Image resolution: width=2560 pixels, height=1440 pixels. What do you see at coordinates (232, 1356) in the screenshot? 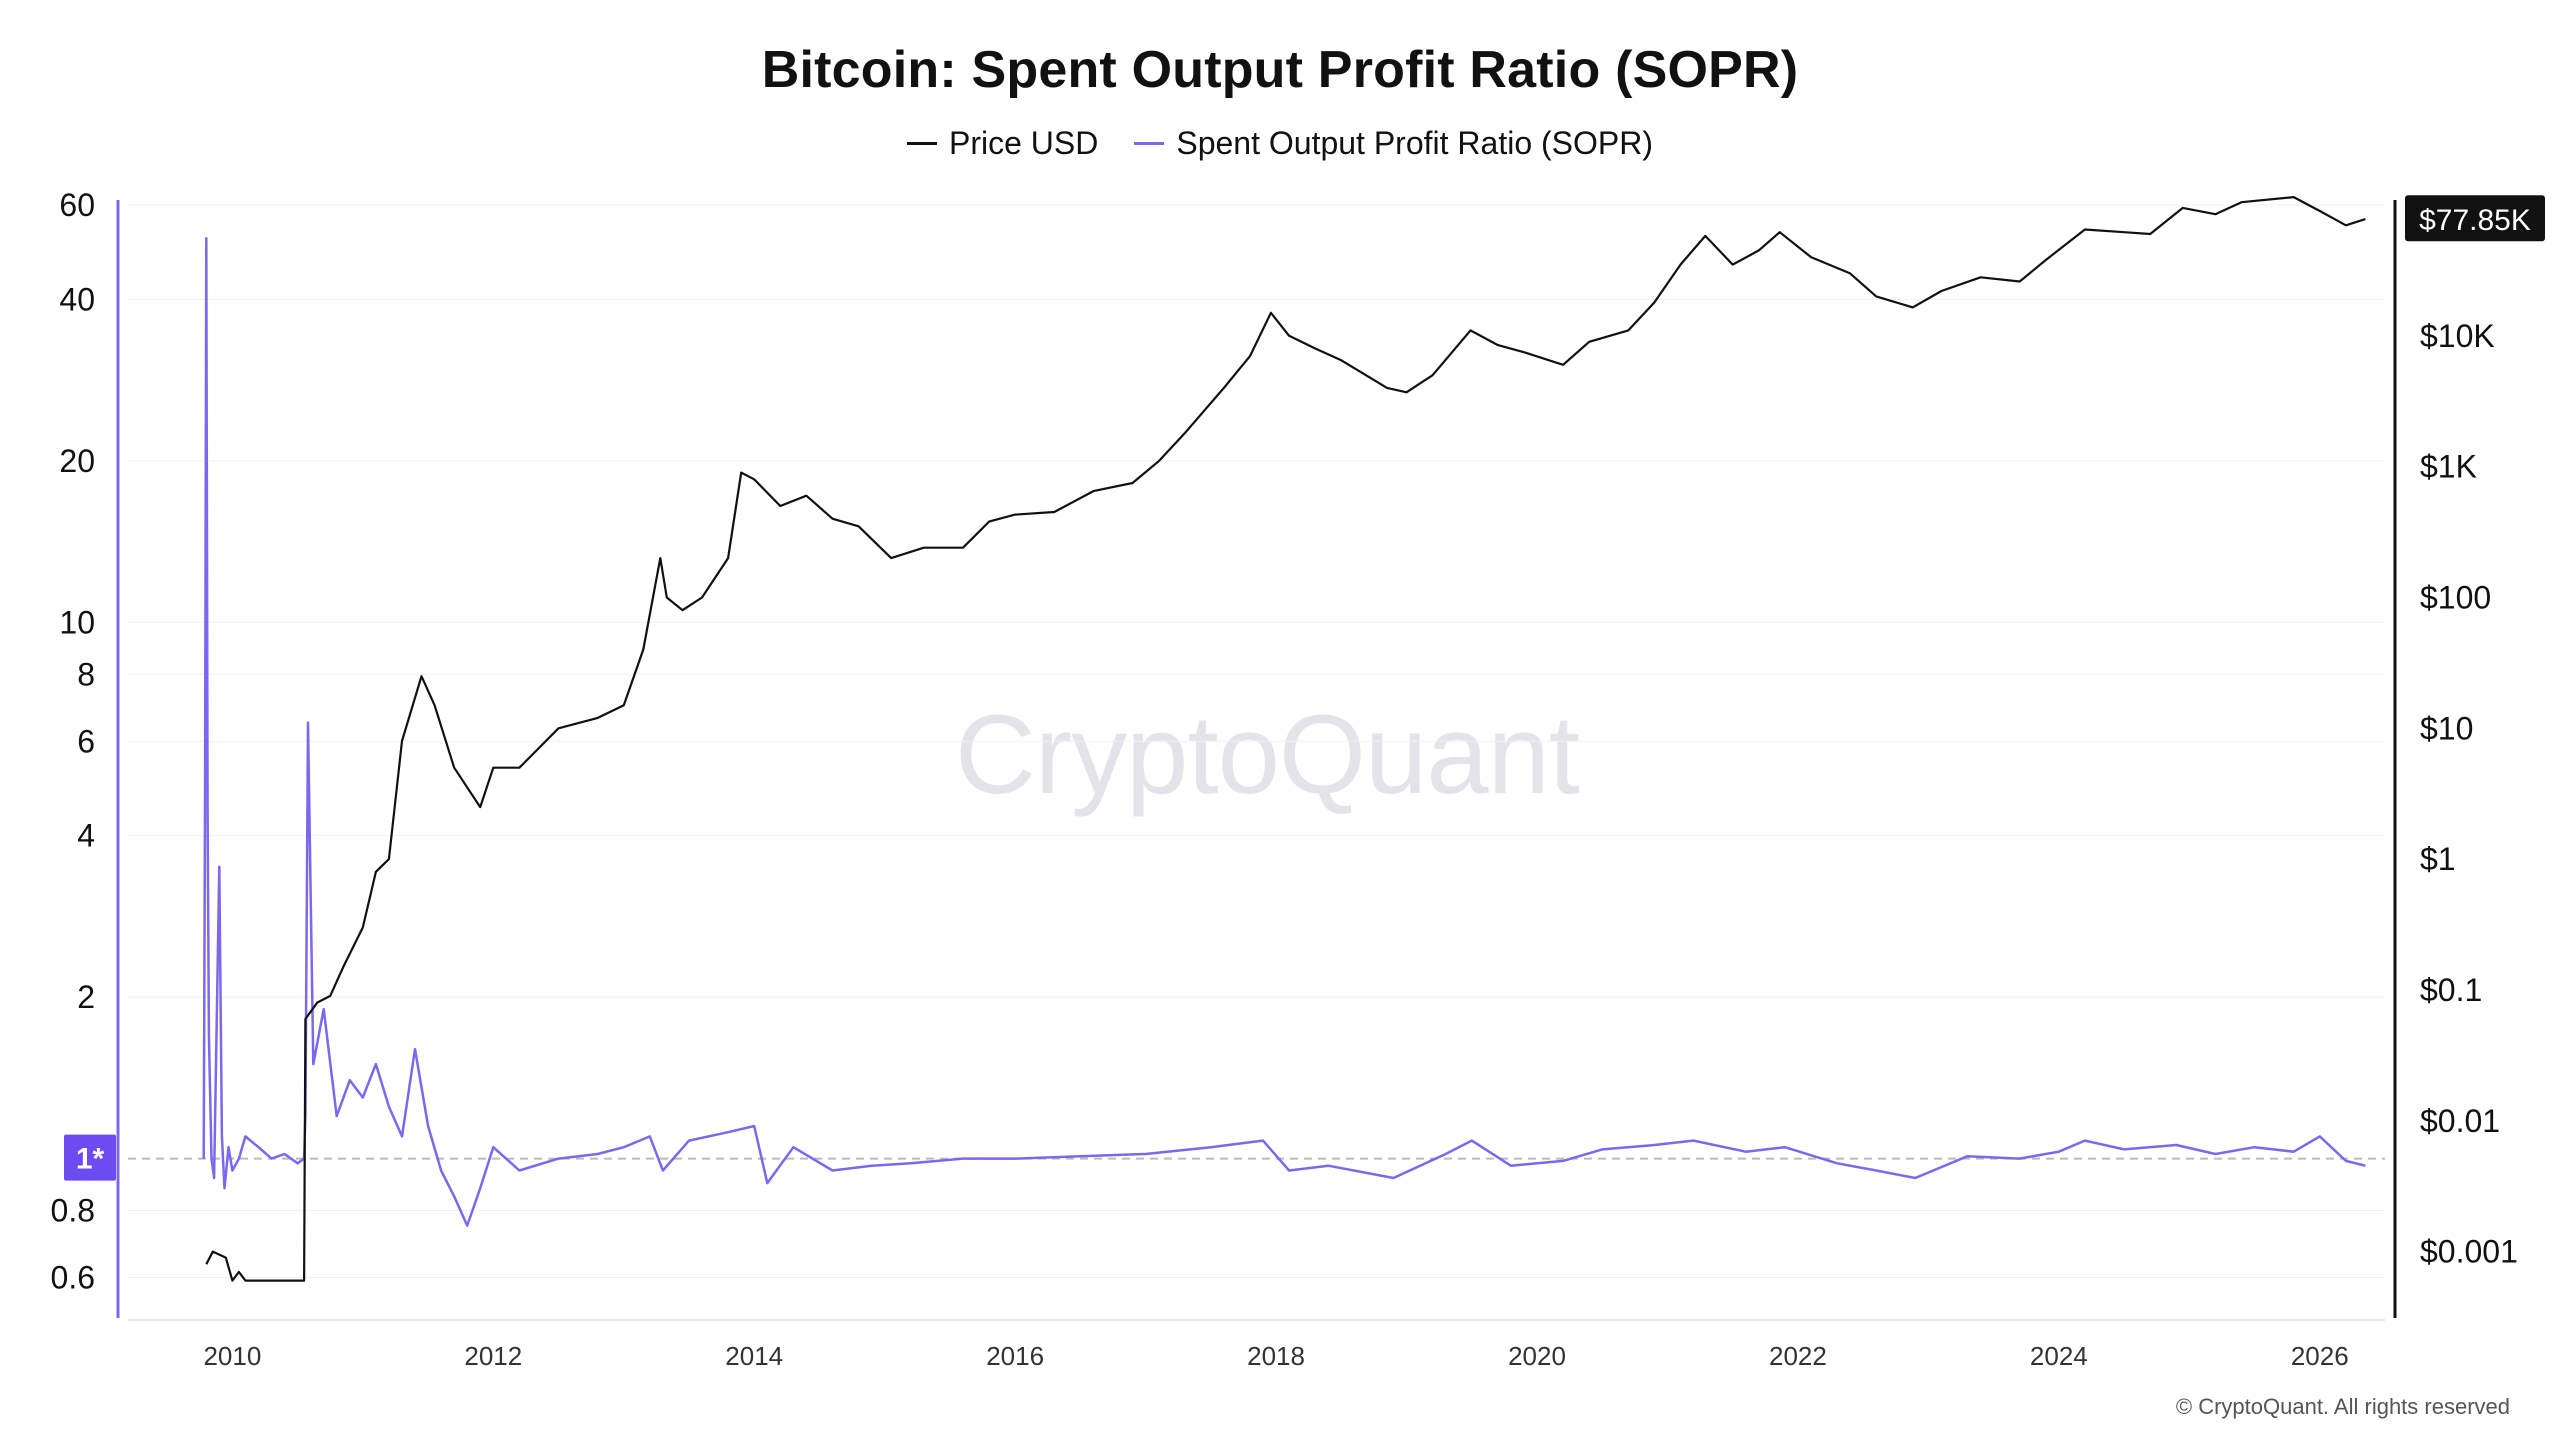
I see `x-tick-label: 2010` at bounding box center [232, 1356].